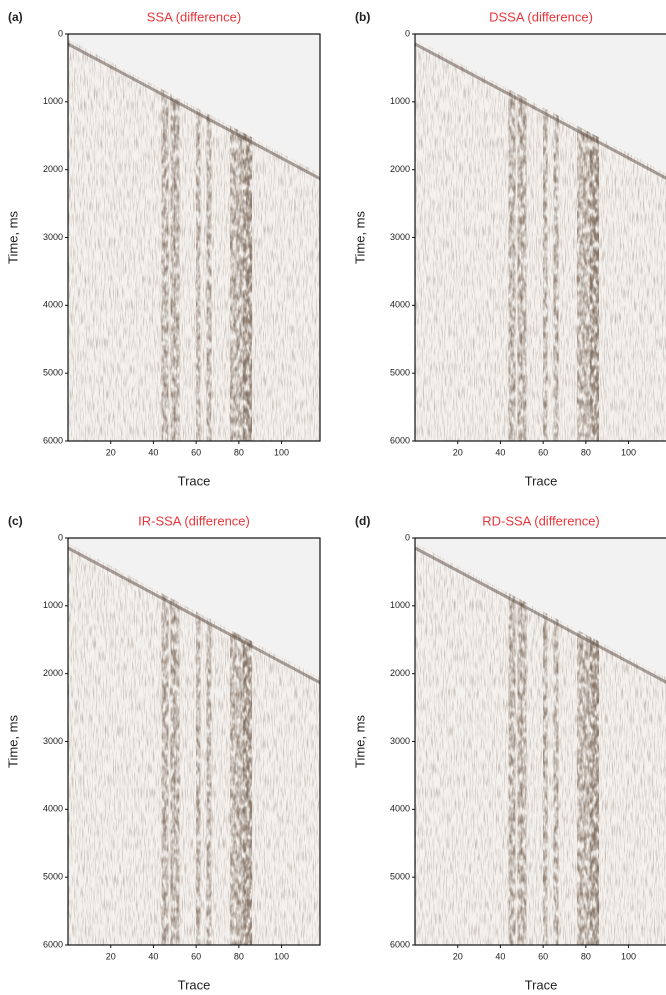 This screenshot has height=995, width=666. Describe the element at coordinates (15, 17) in the screenshot. I see `panel-label: (a)` at that location.